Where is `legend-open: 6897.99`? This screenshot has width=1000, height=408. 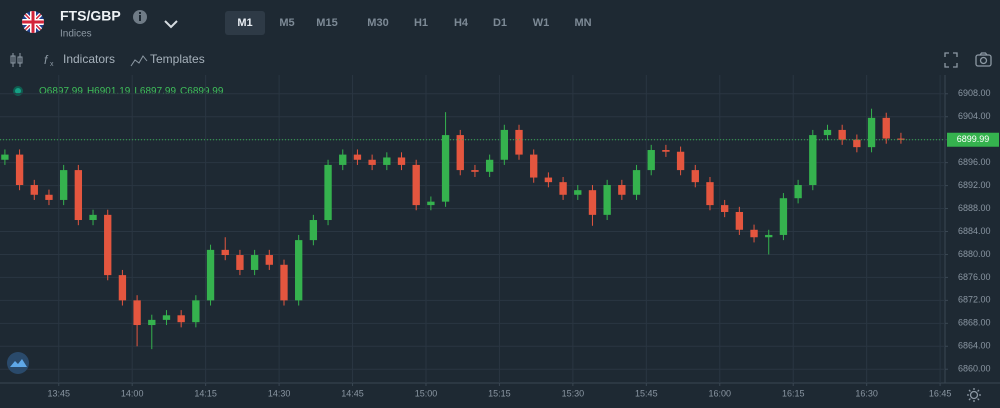
legend-open: 6897.99 is located at coordinates (65, 91).